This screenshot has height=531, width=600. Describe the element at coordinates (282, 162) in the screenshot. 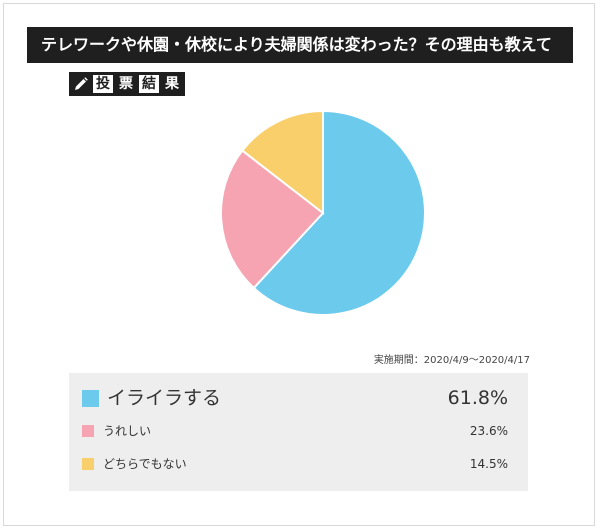

I see `pie-slice-neither` at that location.